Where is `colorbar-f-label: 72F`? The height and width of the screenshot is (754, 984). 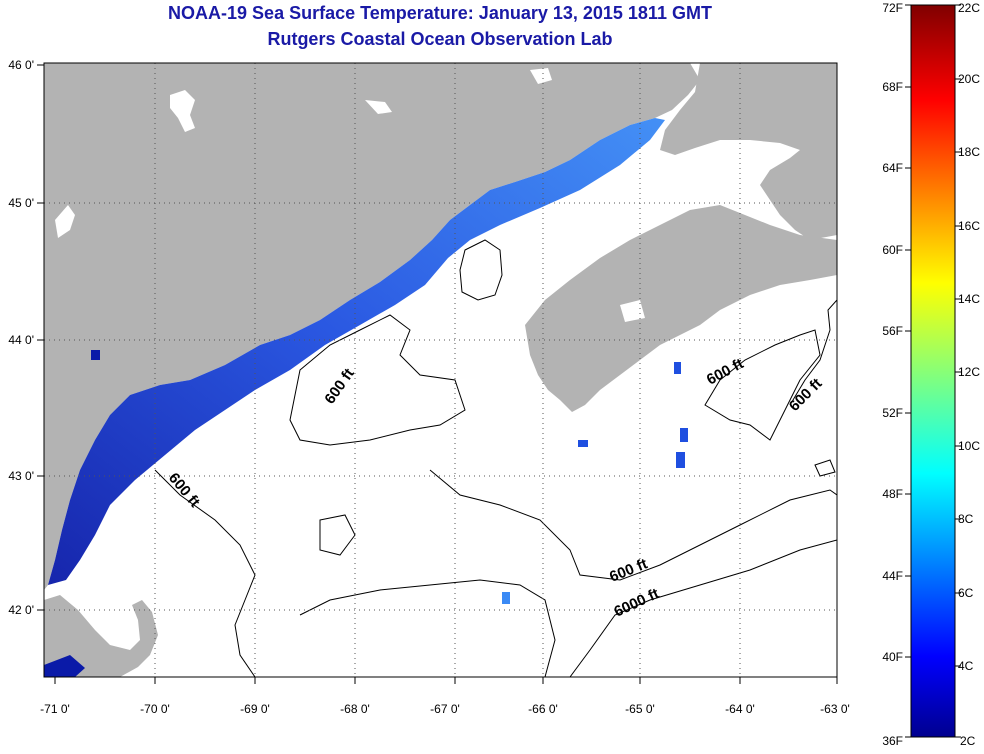 colorbar-f-label: 72F is located at coordinates (892, 8).